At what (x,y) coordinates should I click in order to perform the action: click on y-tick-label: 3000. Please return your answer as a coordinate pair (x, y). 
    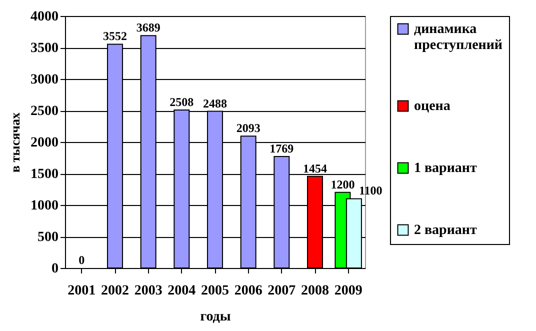
    Looking at the image, I should click on (44, 80).